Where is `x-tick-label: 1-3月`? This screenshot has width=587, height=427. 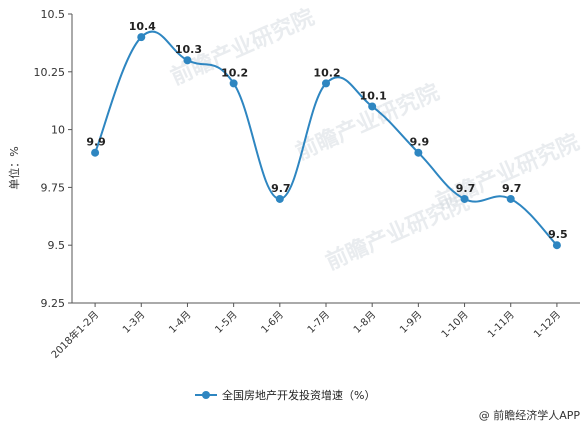
x-tick-label: 1-3月 is located at coordinates (133, 322).